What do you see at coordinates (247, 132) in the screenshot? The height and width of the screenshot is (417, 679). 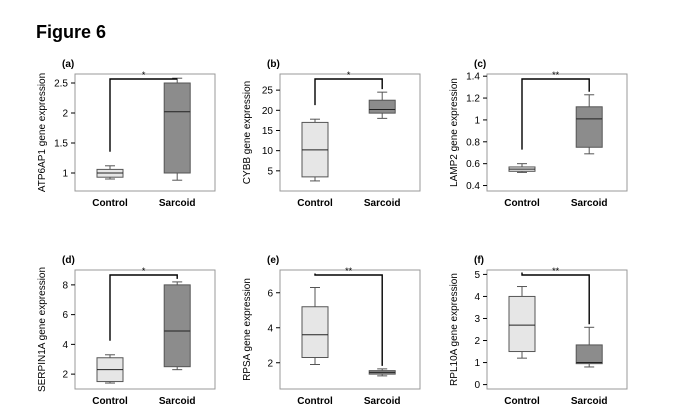 I see `y-axis-label: CYBB gene expression` at bounding box center [247, 132].